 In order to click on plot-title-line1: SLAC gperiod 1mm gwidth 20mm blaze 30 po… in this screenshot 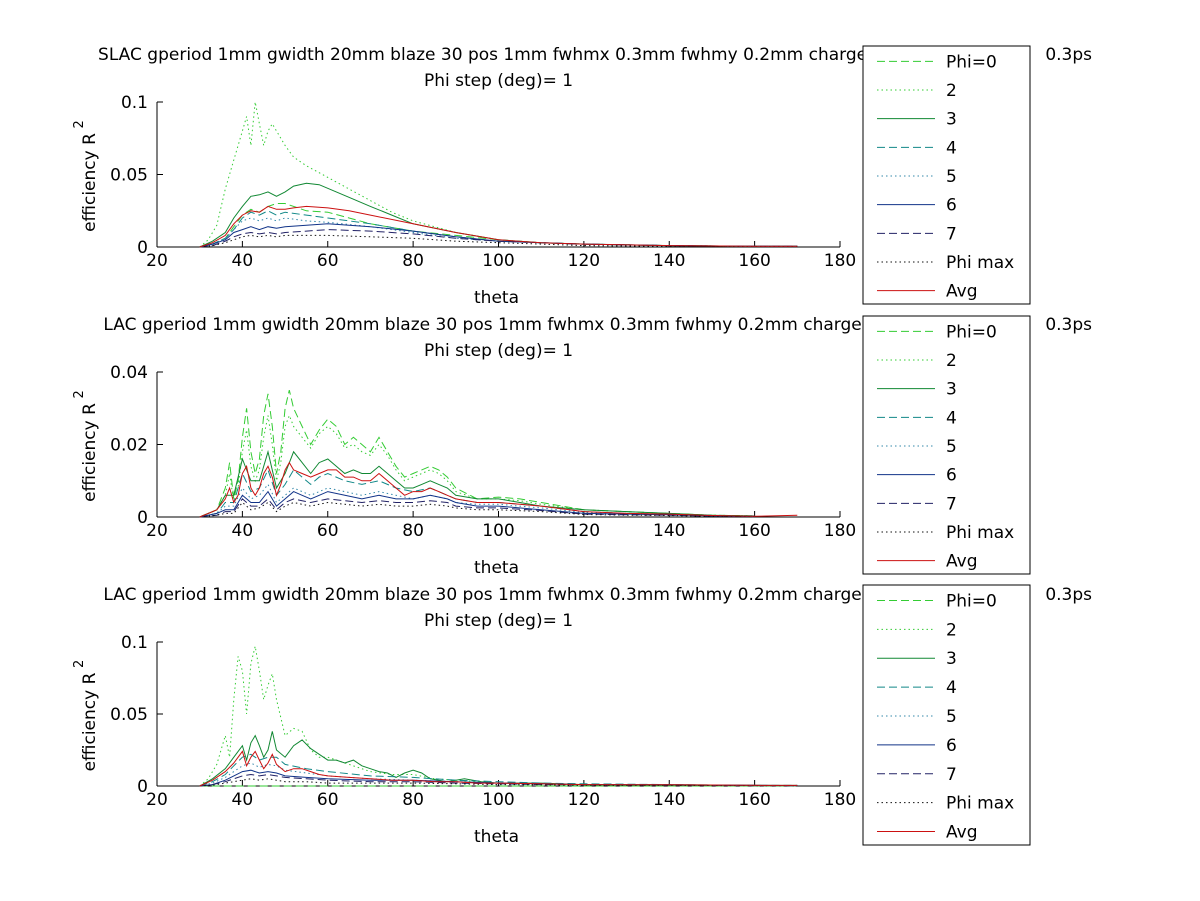, I will do `click(501, 55)`.